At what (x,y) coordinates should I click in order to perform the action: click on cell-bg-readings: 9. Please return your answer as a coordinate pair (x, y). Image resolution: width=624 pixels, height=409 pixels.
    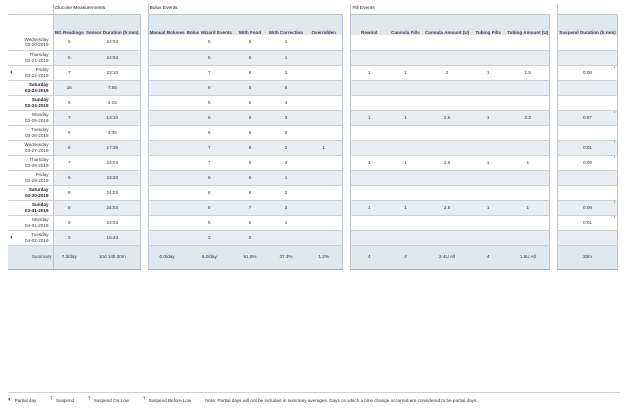
    Looking at the image, I should click on (68, 133).